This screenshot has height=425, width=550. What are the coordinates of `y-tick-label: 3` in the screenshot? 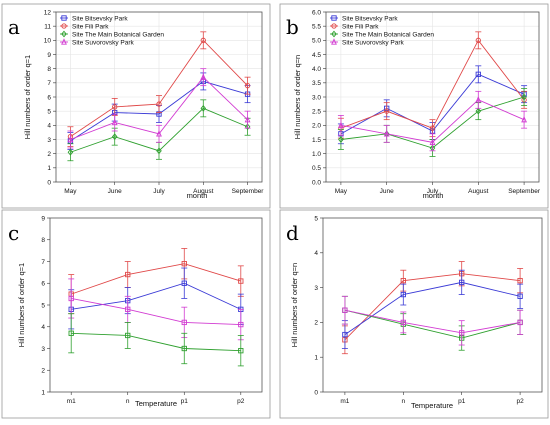 It's located at (316, 288).